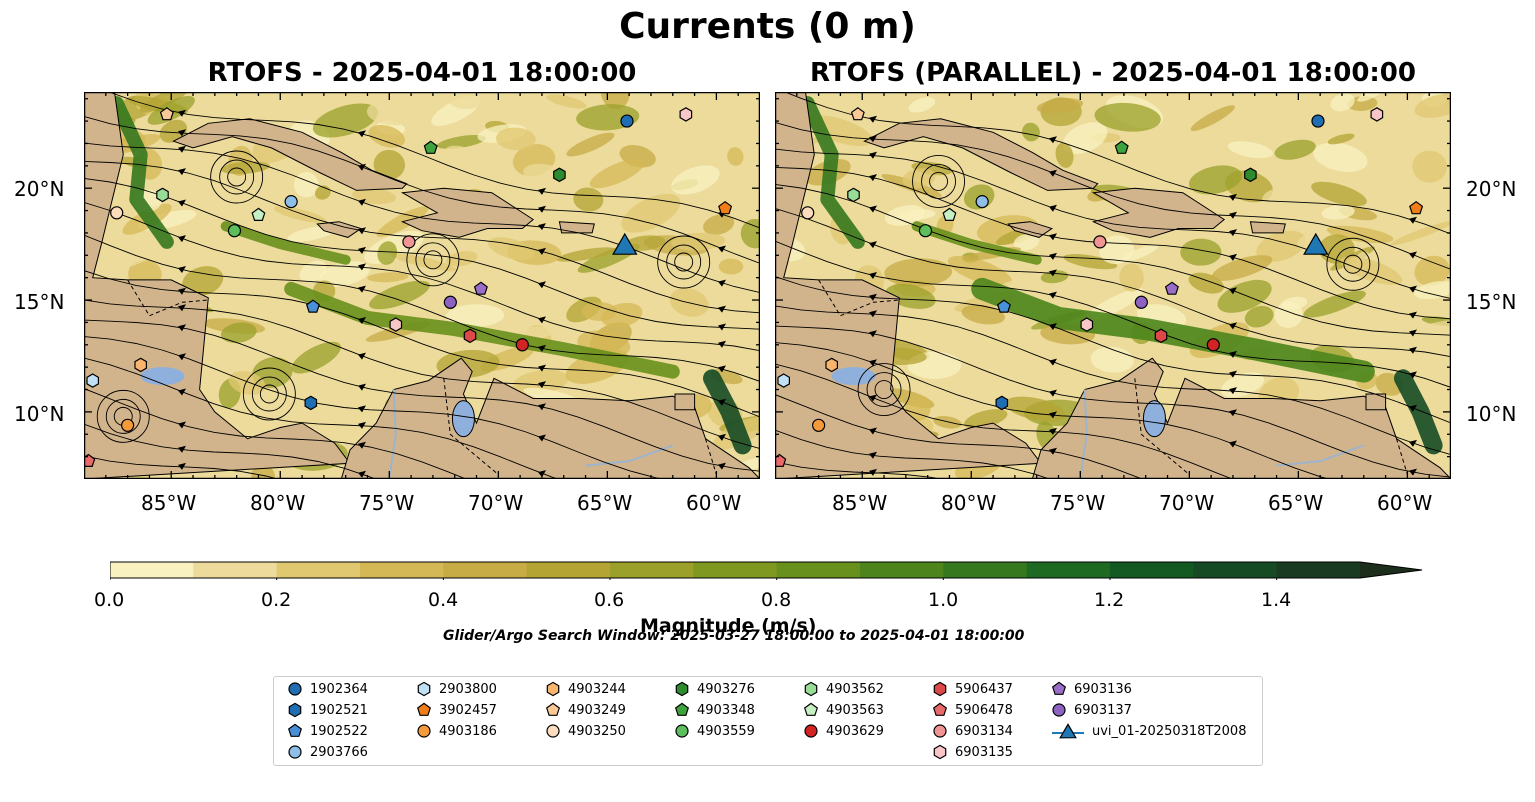  What do you see at coordinates (443, 600) in the screenshot?
I see `colorbar-tick: 0.4` at bounding box center [443, 600].